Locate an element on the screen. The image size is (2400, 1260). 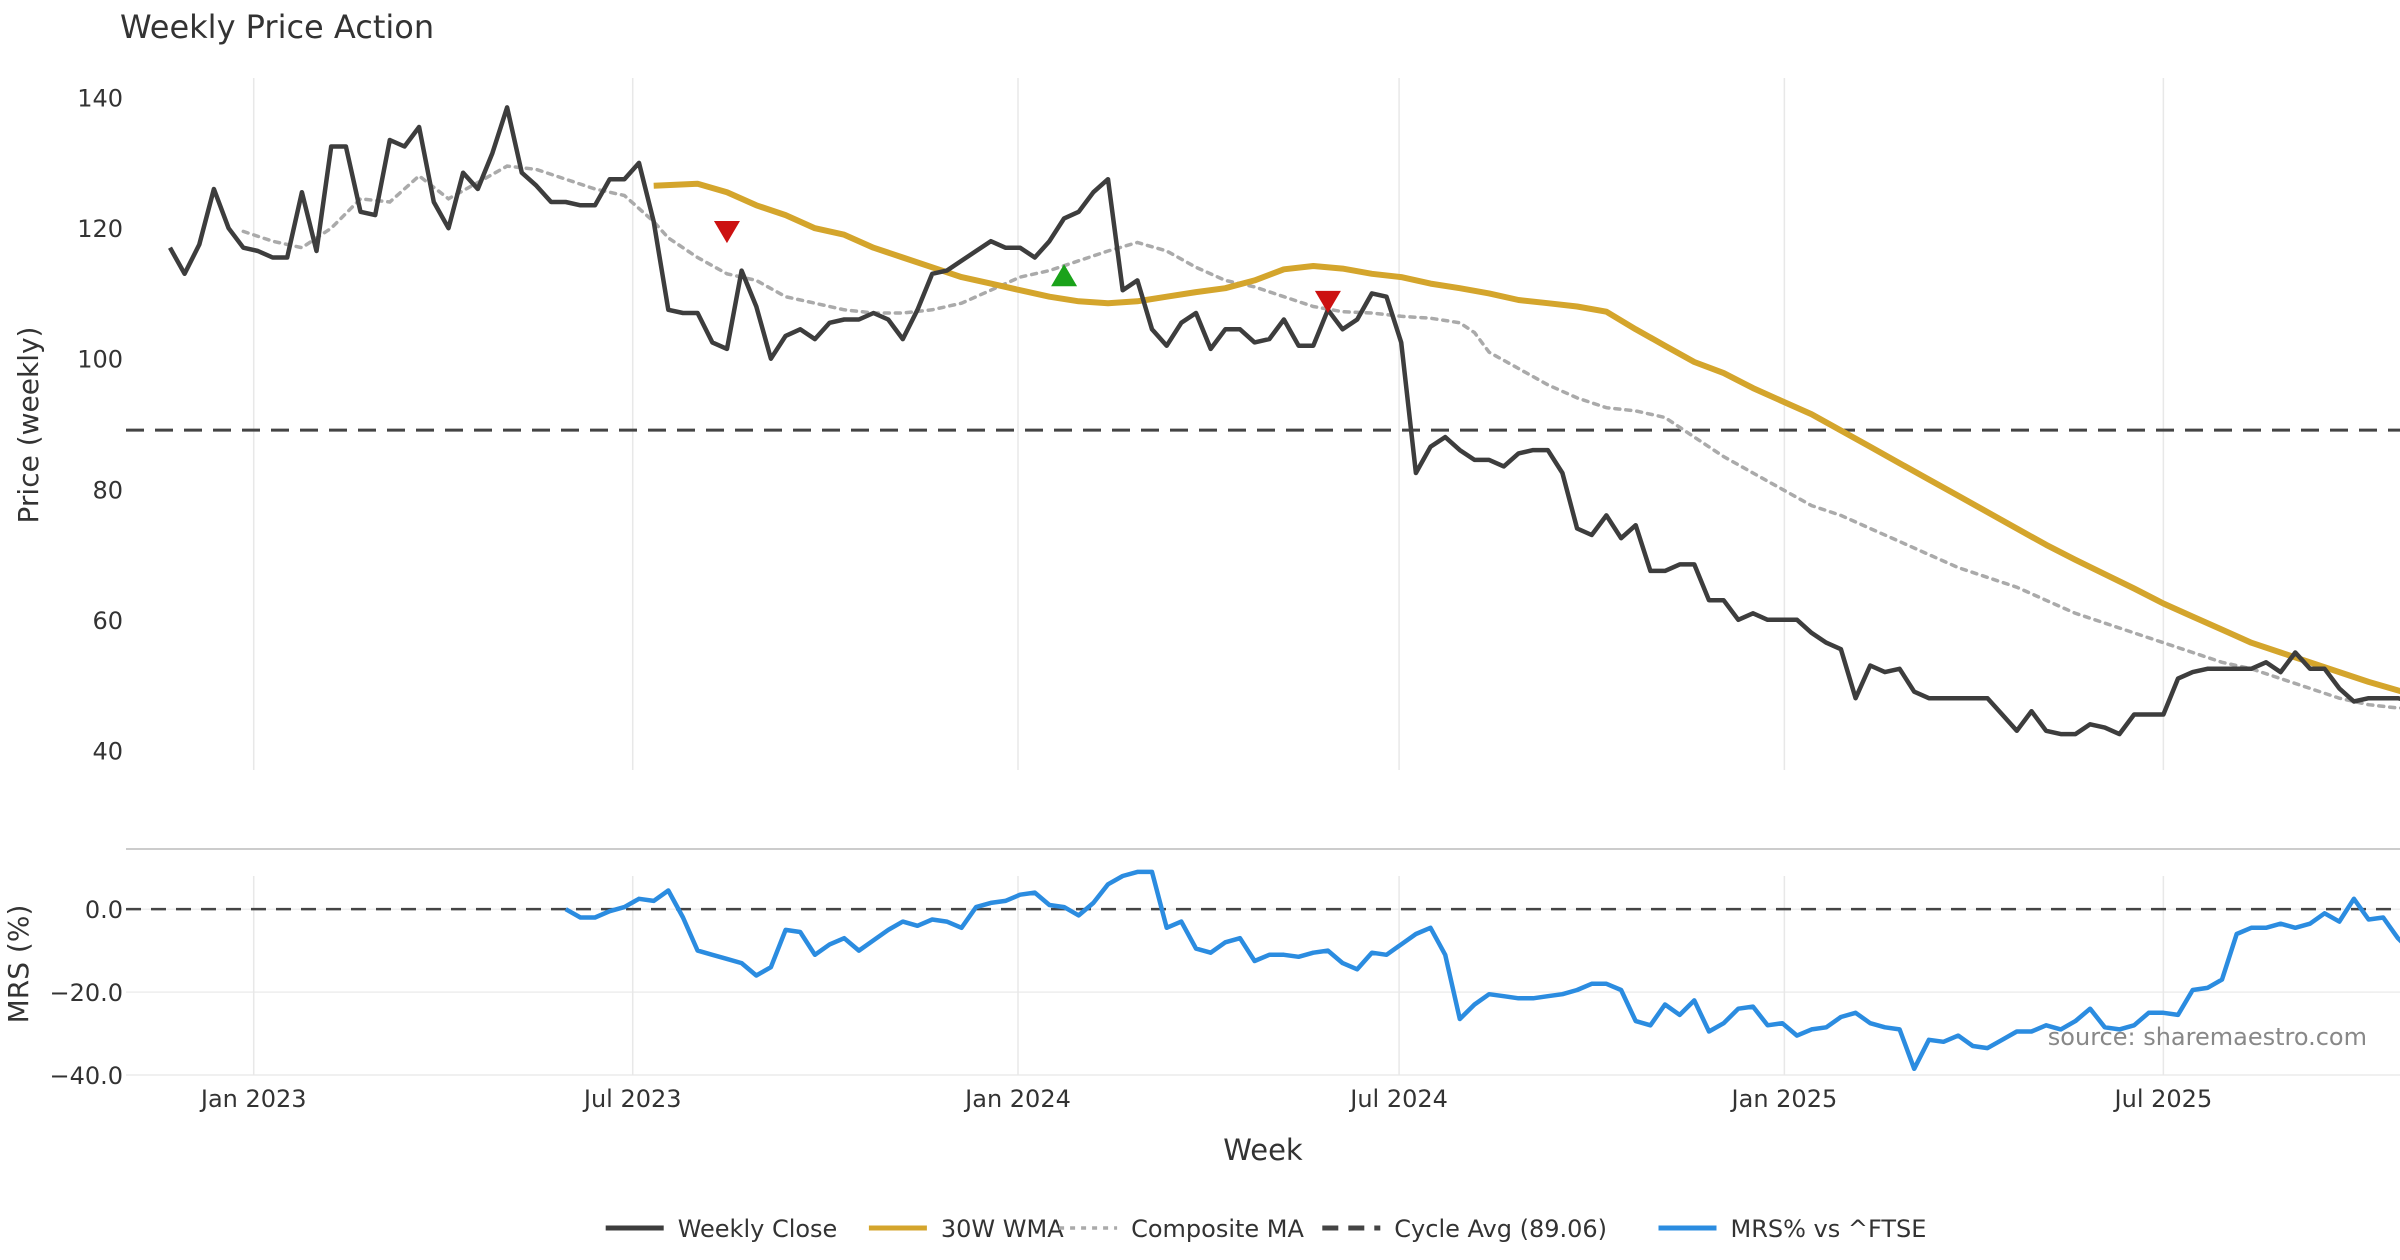
mrs-line is located at coordinates (1482, 970).